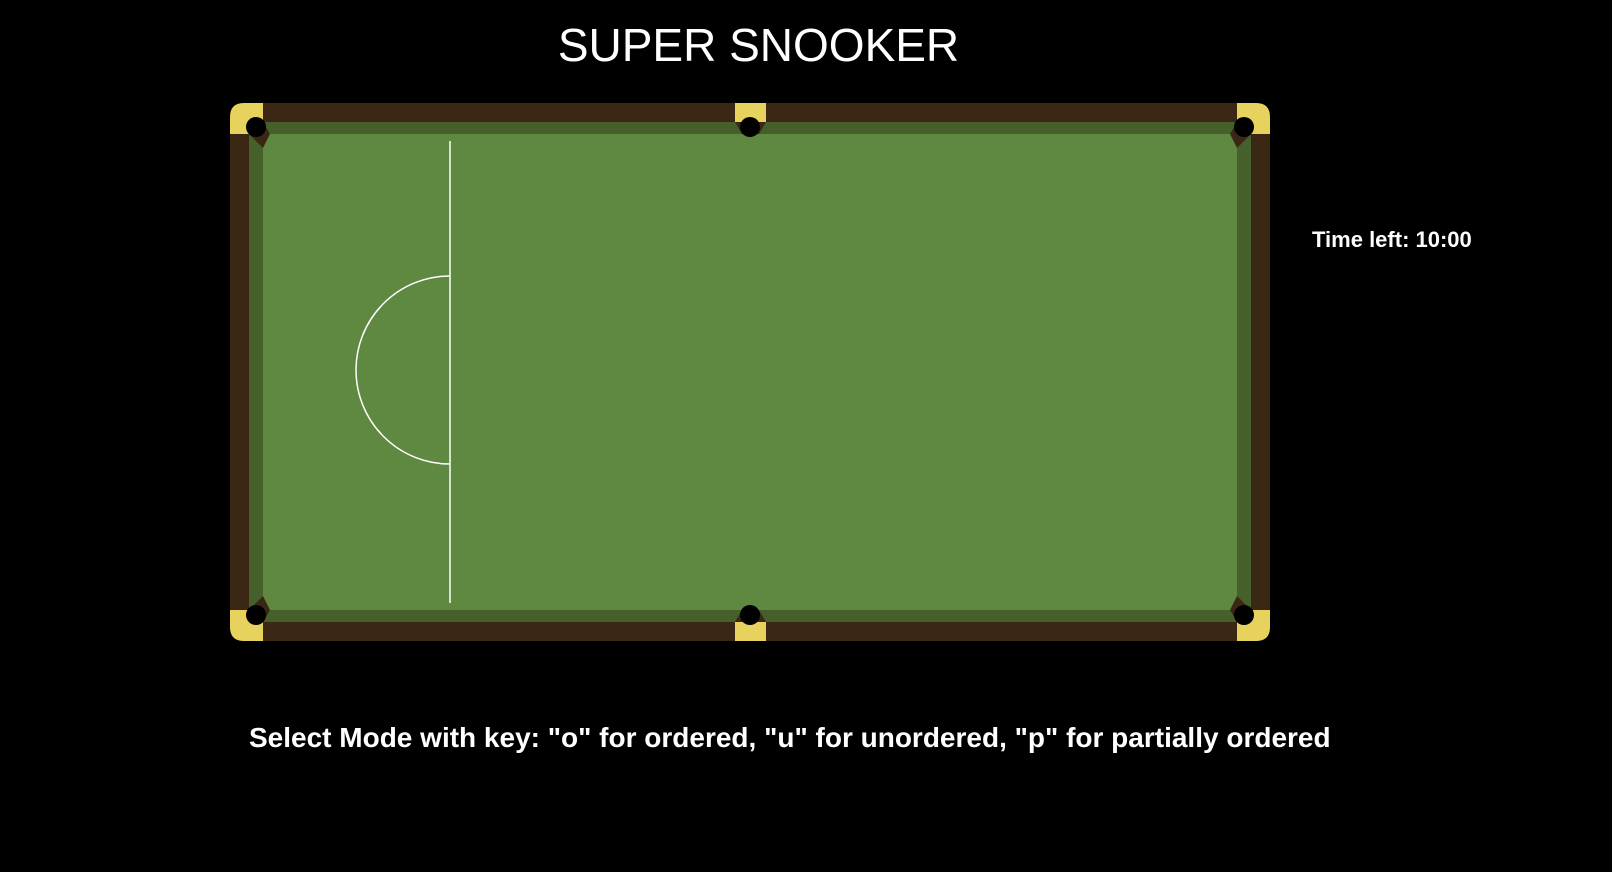  Describe the element at coordinates (502, 128) in the screenshot. I see `cushion-top-left` at that location.